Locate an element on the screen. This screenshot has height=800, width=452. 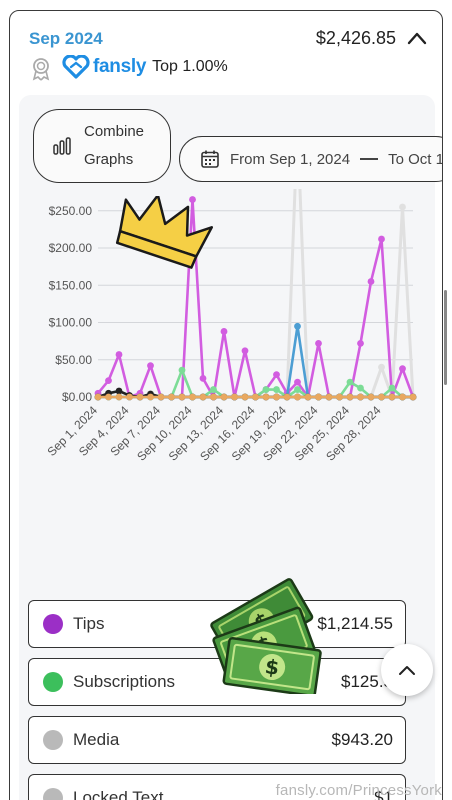
rank-text: Top 1.00% is located at coordinates (190, 66).